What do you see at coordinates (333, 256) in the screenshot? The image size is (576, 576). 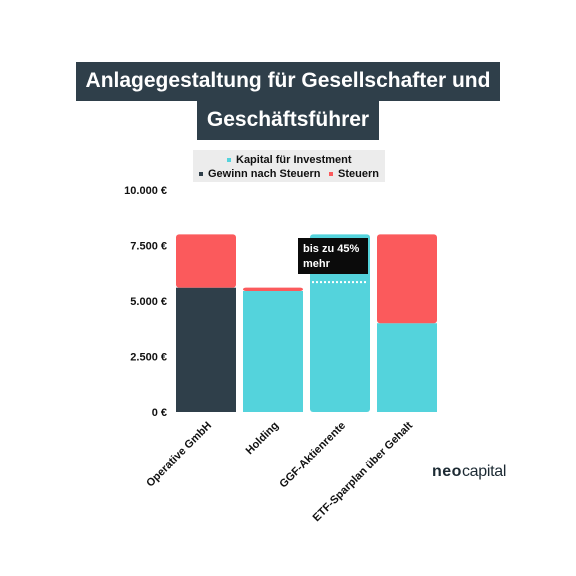 I see `annotation-box` at bounding box center [333, 256].